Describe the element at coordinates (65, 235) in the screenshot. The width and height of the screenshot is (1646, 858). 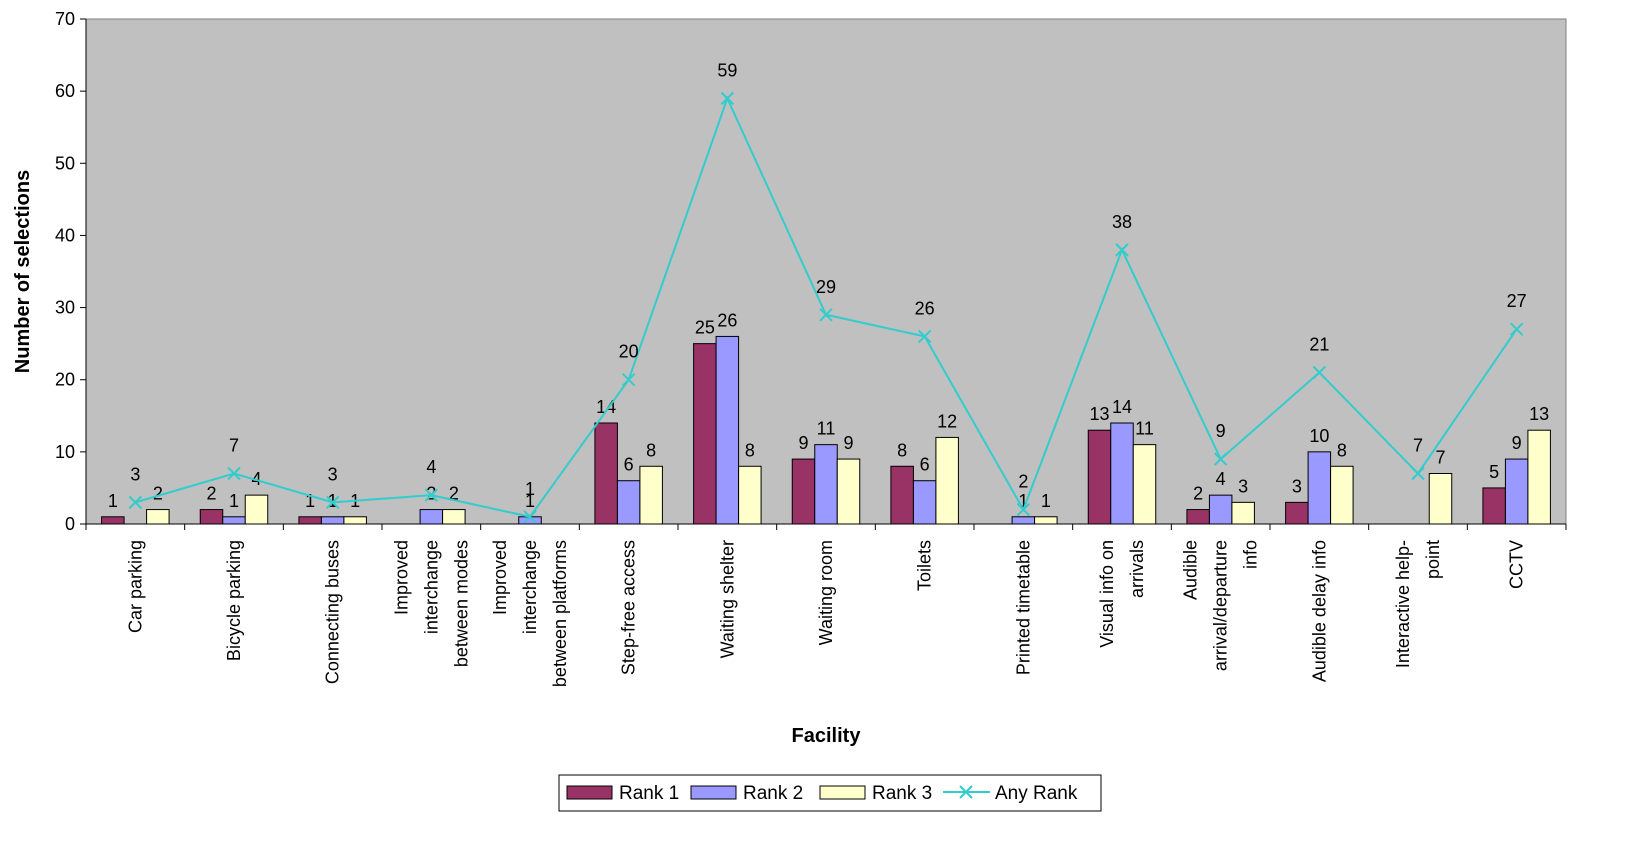
I see `y-tick-label: 40` at that location.